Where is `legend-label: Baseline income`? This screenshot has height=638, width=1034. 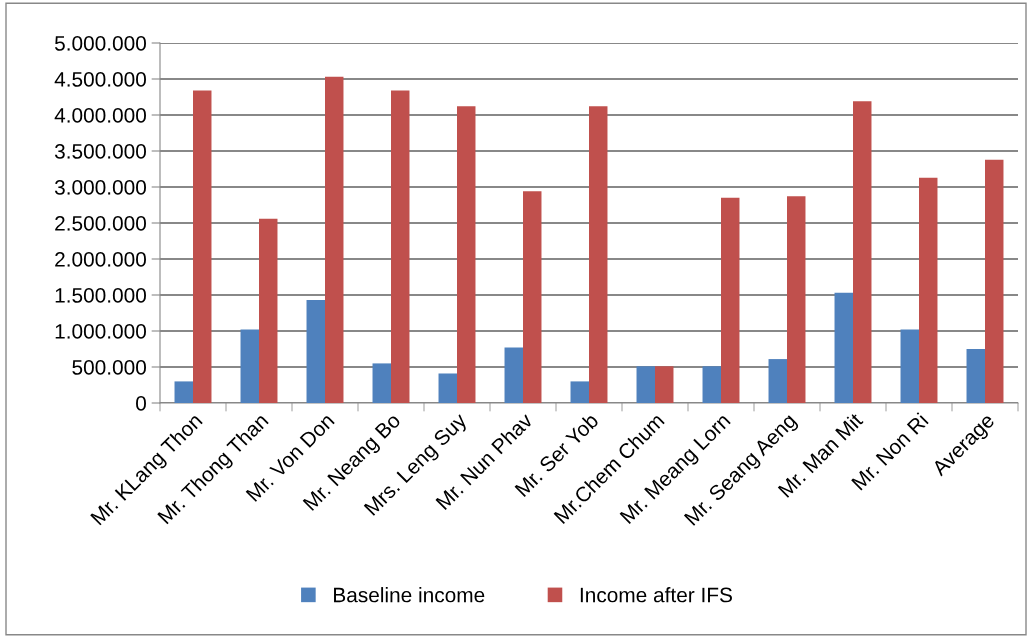 legend-label: Baseline income is located at coordinates (409, 595).